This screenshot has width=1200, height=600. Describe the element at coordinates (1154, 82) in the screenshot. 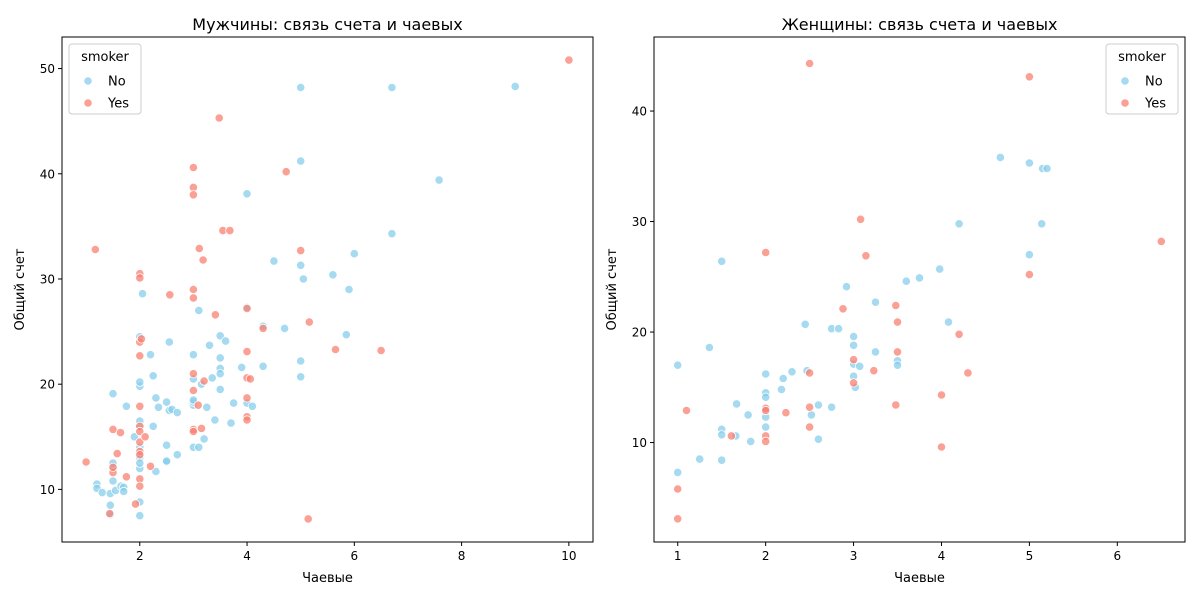

I see `women-legend-label-no: No` at that location.